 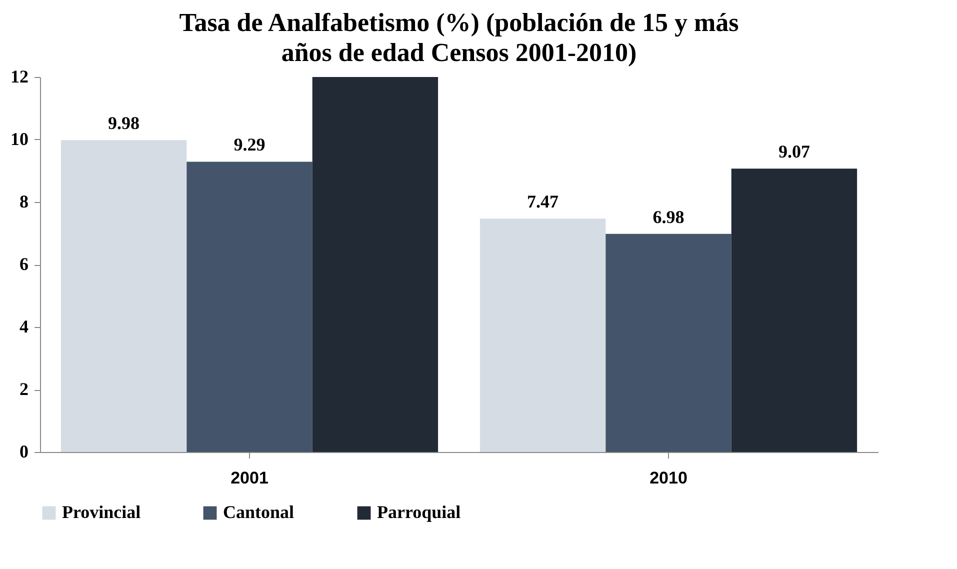 What do you see at coordinates (24, 202) in the screenshot?
I see `y-tick-label: 8` at bounding box center [24, 202].